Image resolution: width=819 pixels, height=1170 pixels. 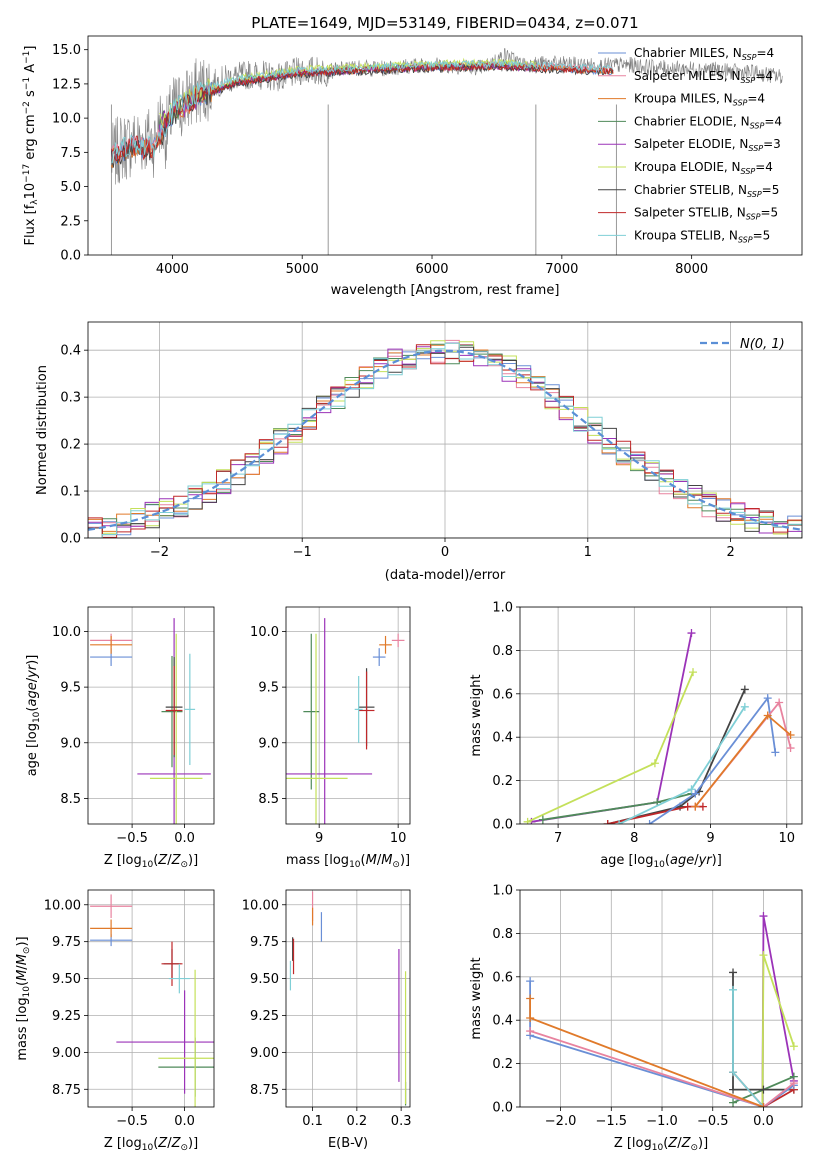 I want to click on legend-label-tail: =3, so click(x=772, y=144).